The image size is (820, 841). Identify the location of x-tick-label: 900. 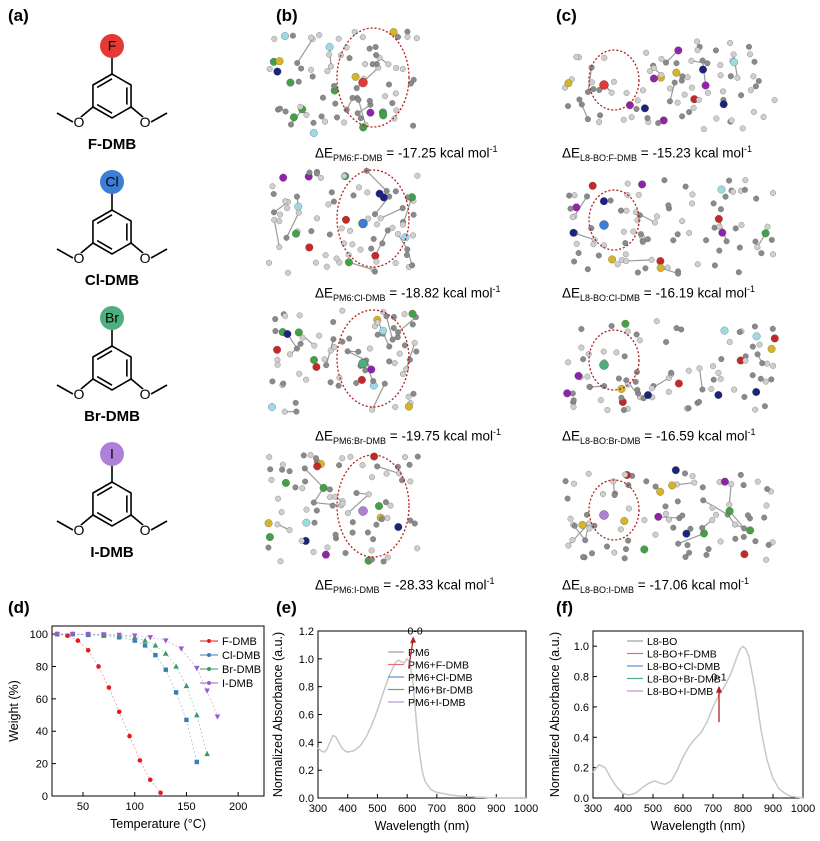
(496, 809).